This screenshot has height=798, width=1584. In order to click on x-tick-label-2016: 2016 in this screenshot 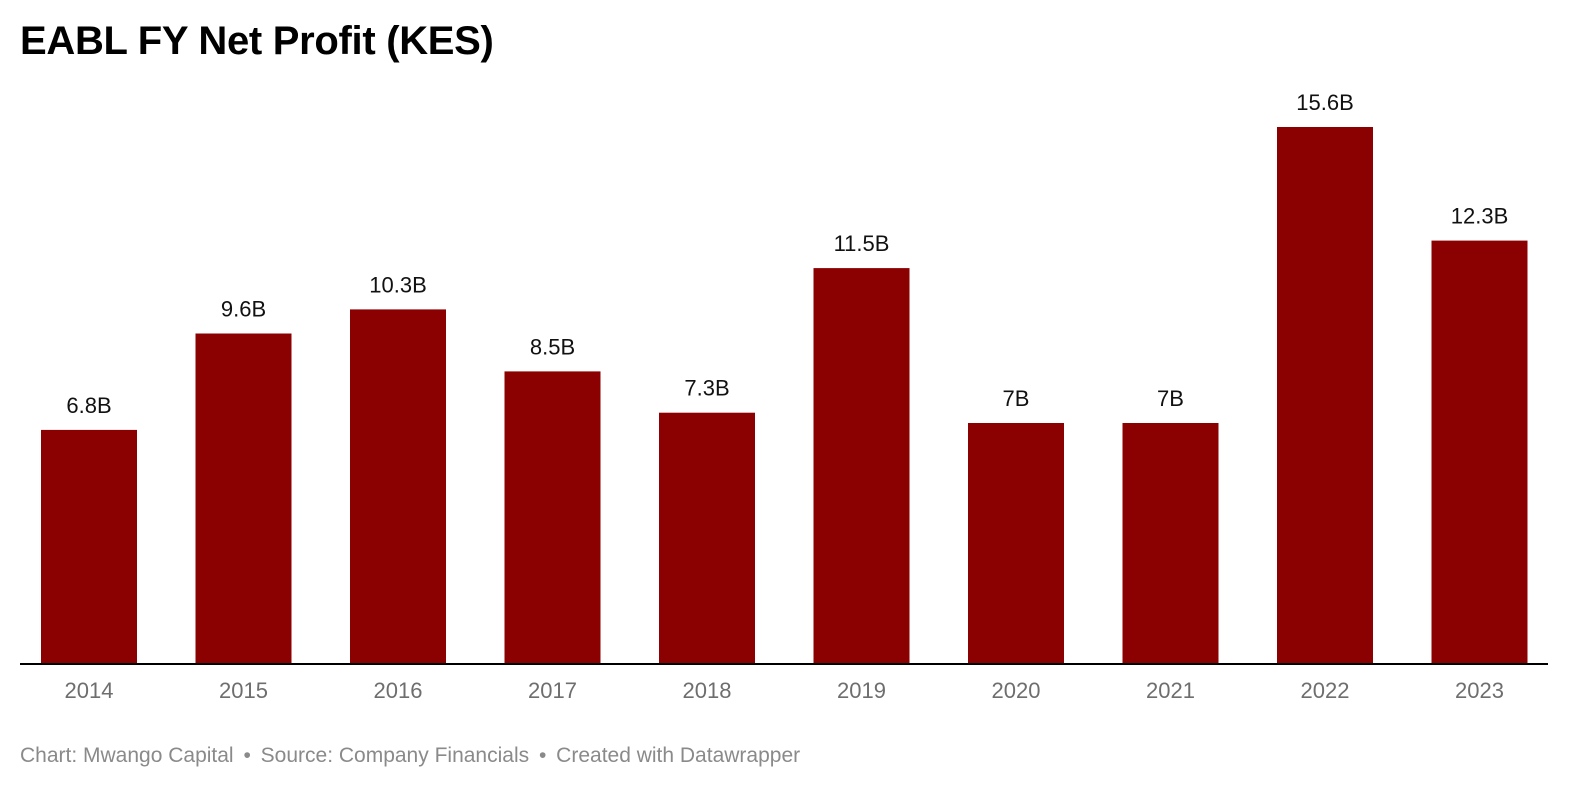, I will do `click(398, 690)`.